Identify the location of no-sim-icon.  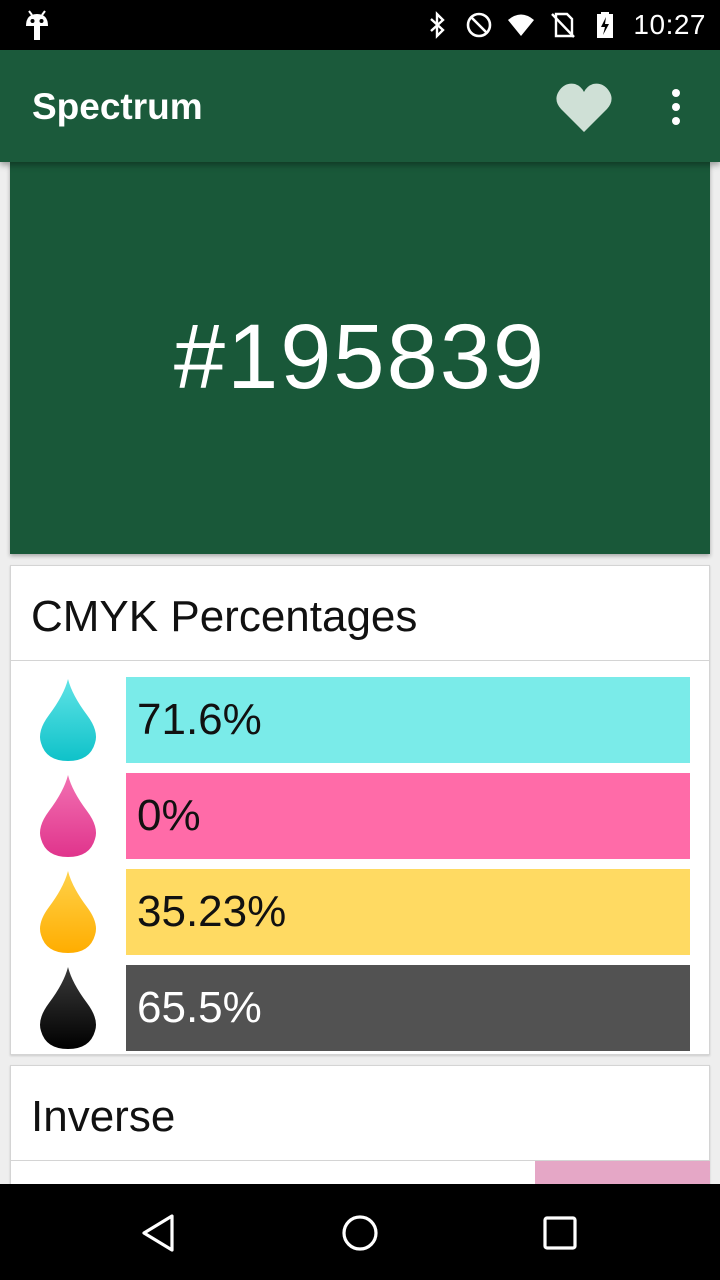
(563, 25).